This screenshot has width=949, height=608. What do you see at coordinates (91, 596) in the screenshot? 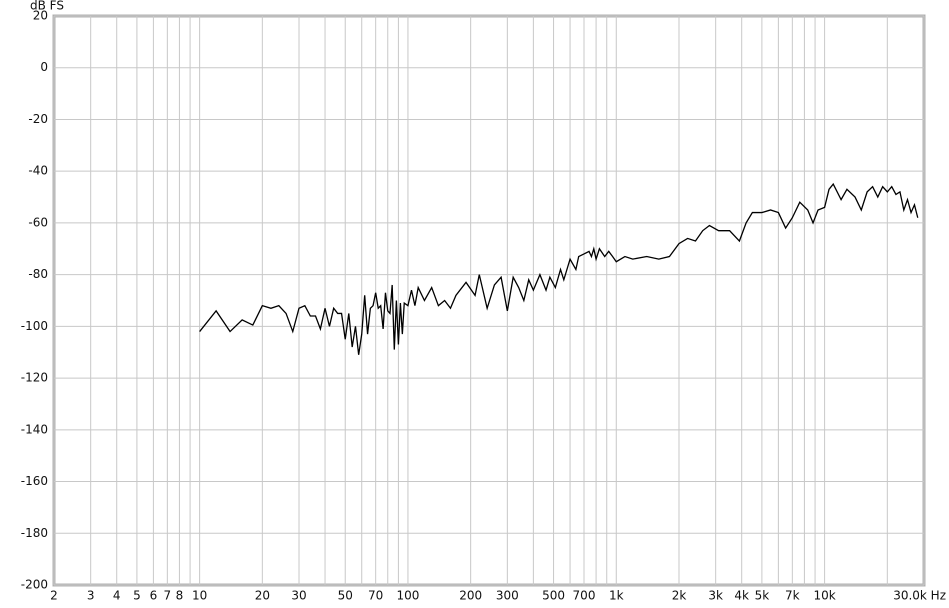
I see `x-tick-label: 3` at bounding box center [91, 596].